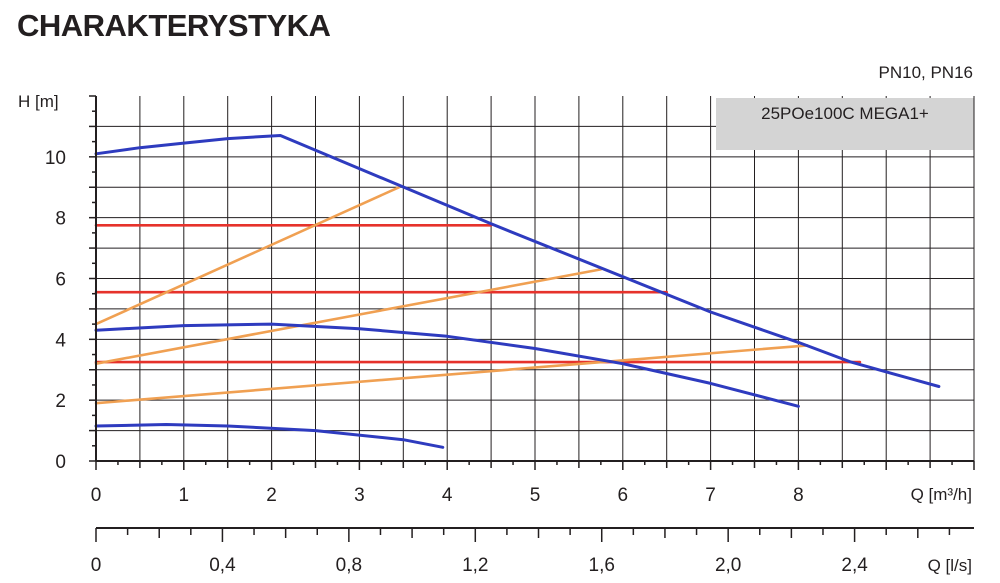 The image size is (1000, 583). Describe the element at coordinates (60, 340) in the screenshot. I see `y-tick-label: 4` at that location.